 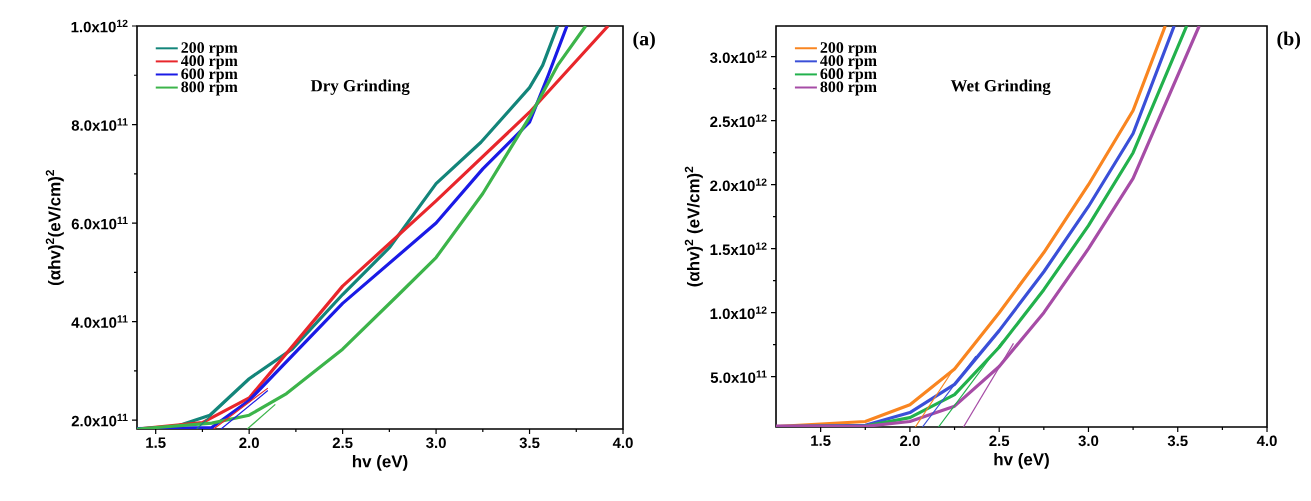 I want to click on y-tick-label: 6.0x10$^{11}$, so click(x=99, y=223).